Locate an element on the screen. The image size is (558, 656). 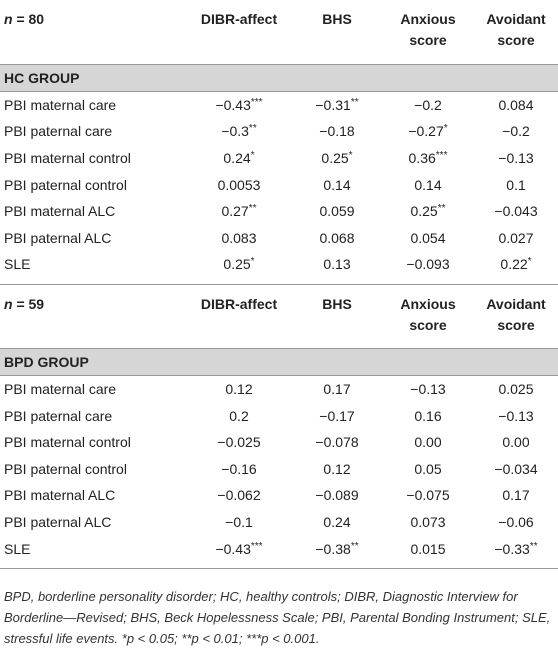
correlation-cell: −0.1 is located at coordinates (239, 522).